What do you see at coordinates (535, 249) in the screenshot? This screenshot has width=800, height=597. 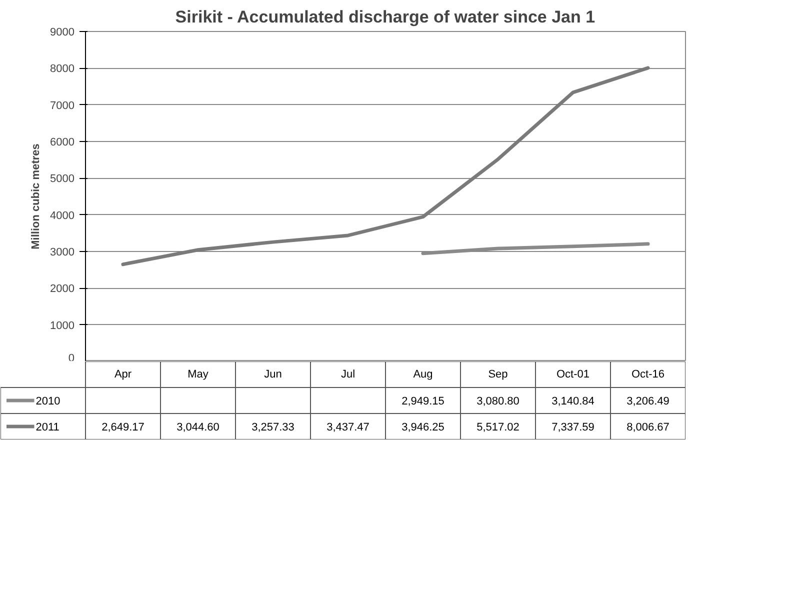 I see `line-series` at bounding box center [535, 249].